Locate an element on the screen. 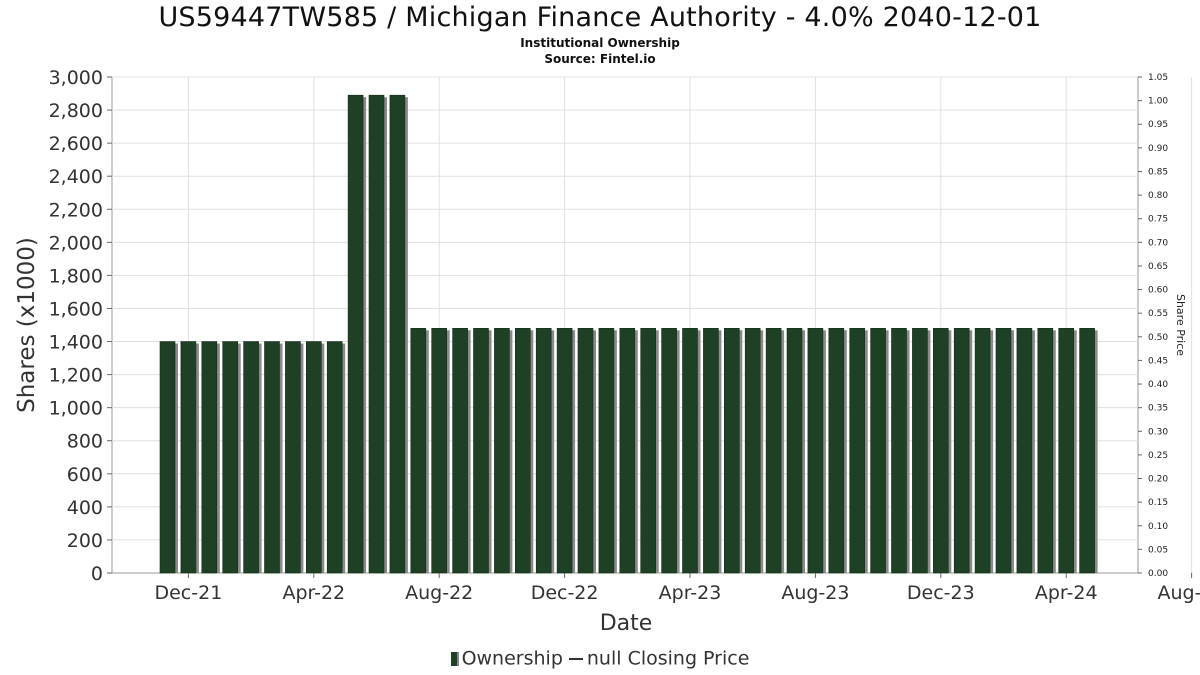 The image size is (1200, 675). x-tick-label: Aug-22 is located at coordinates (439, 593).